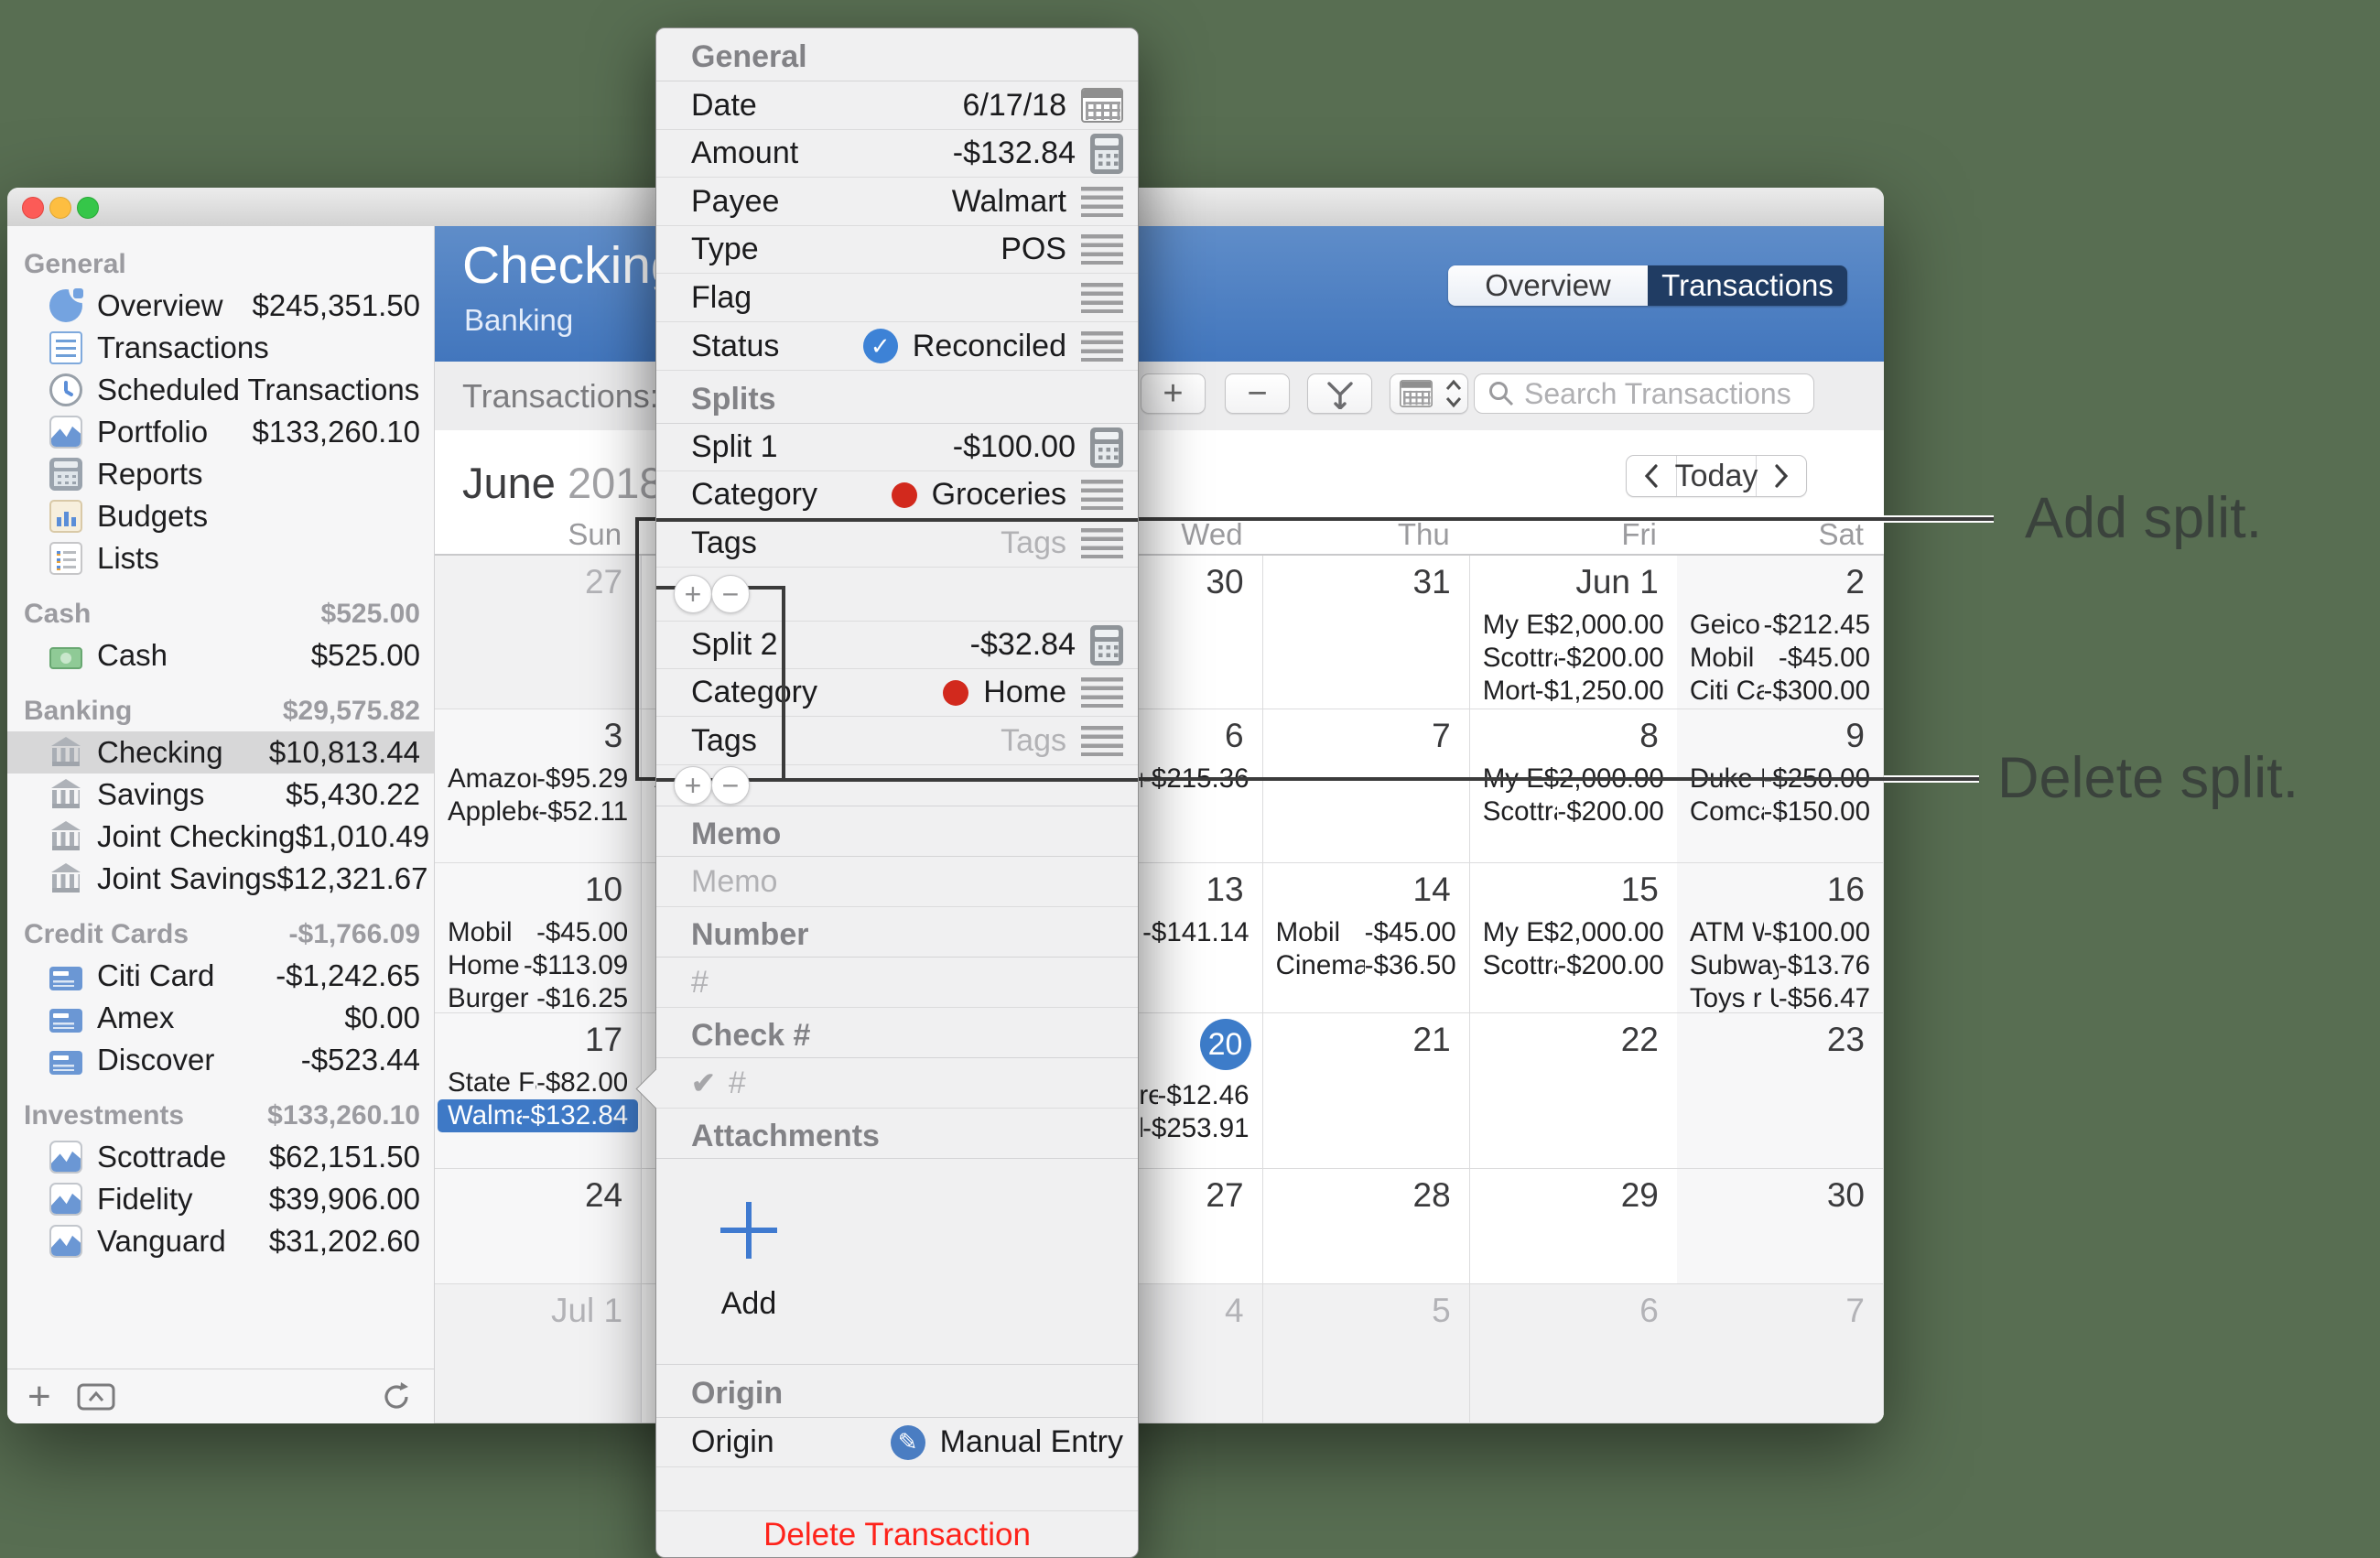  What do you see at coordinates (1780, 811) in the screenshot?
I see `transaction-entry: Comcast -$150.00` at bounding box center [1780, 811].